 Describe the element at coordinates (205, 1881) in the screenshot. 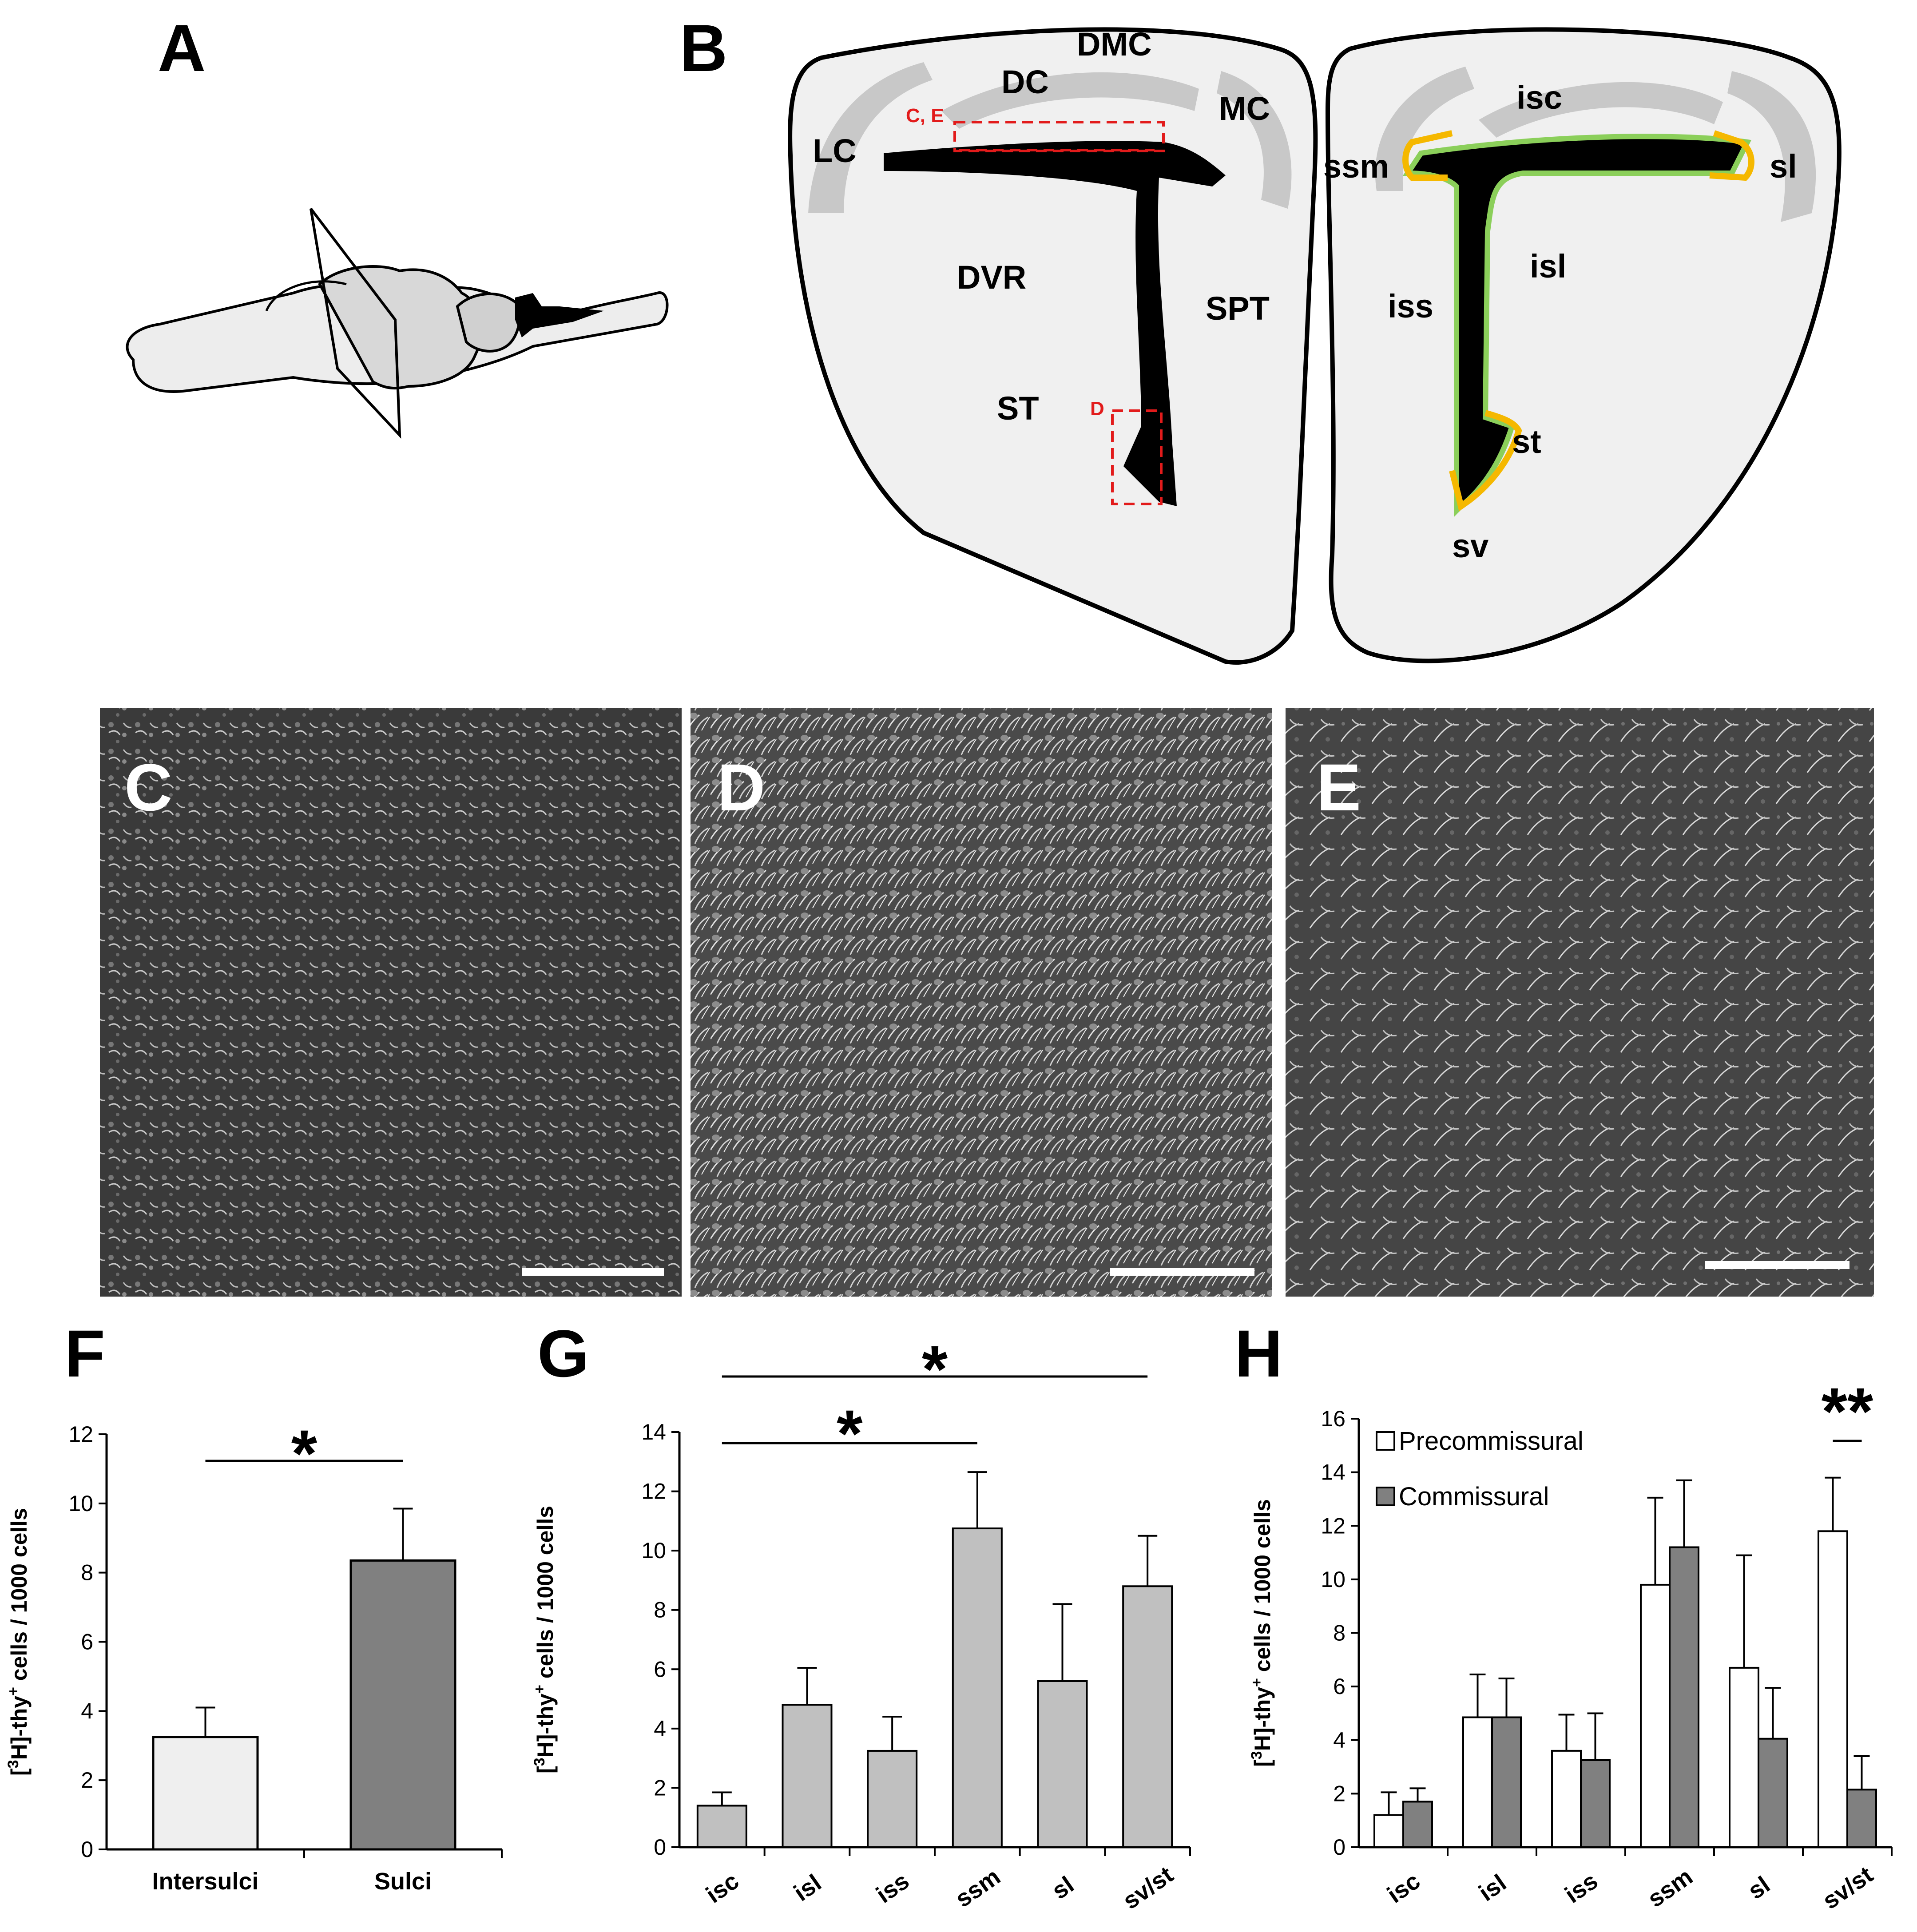

I see `x-tick-label: Intersulci` at that location.